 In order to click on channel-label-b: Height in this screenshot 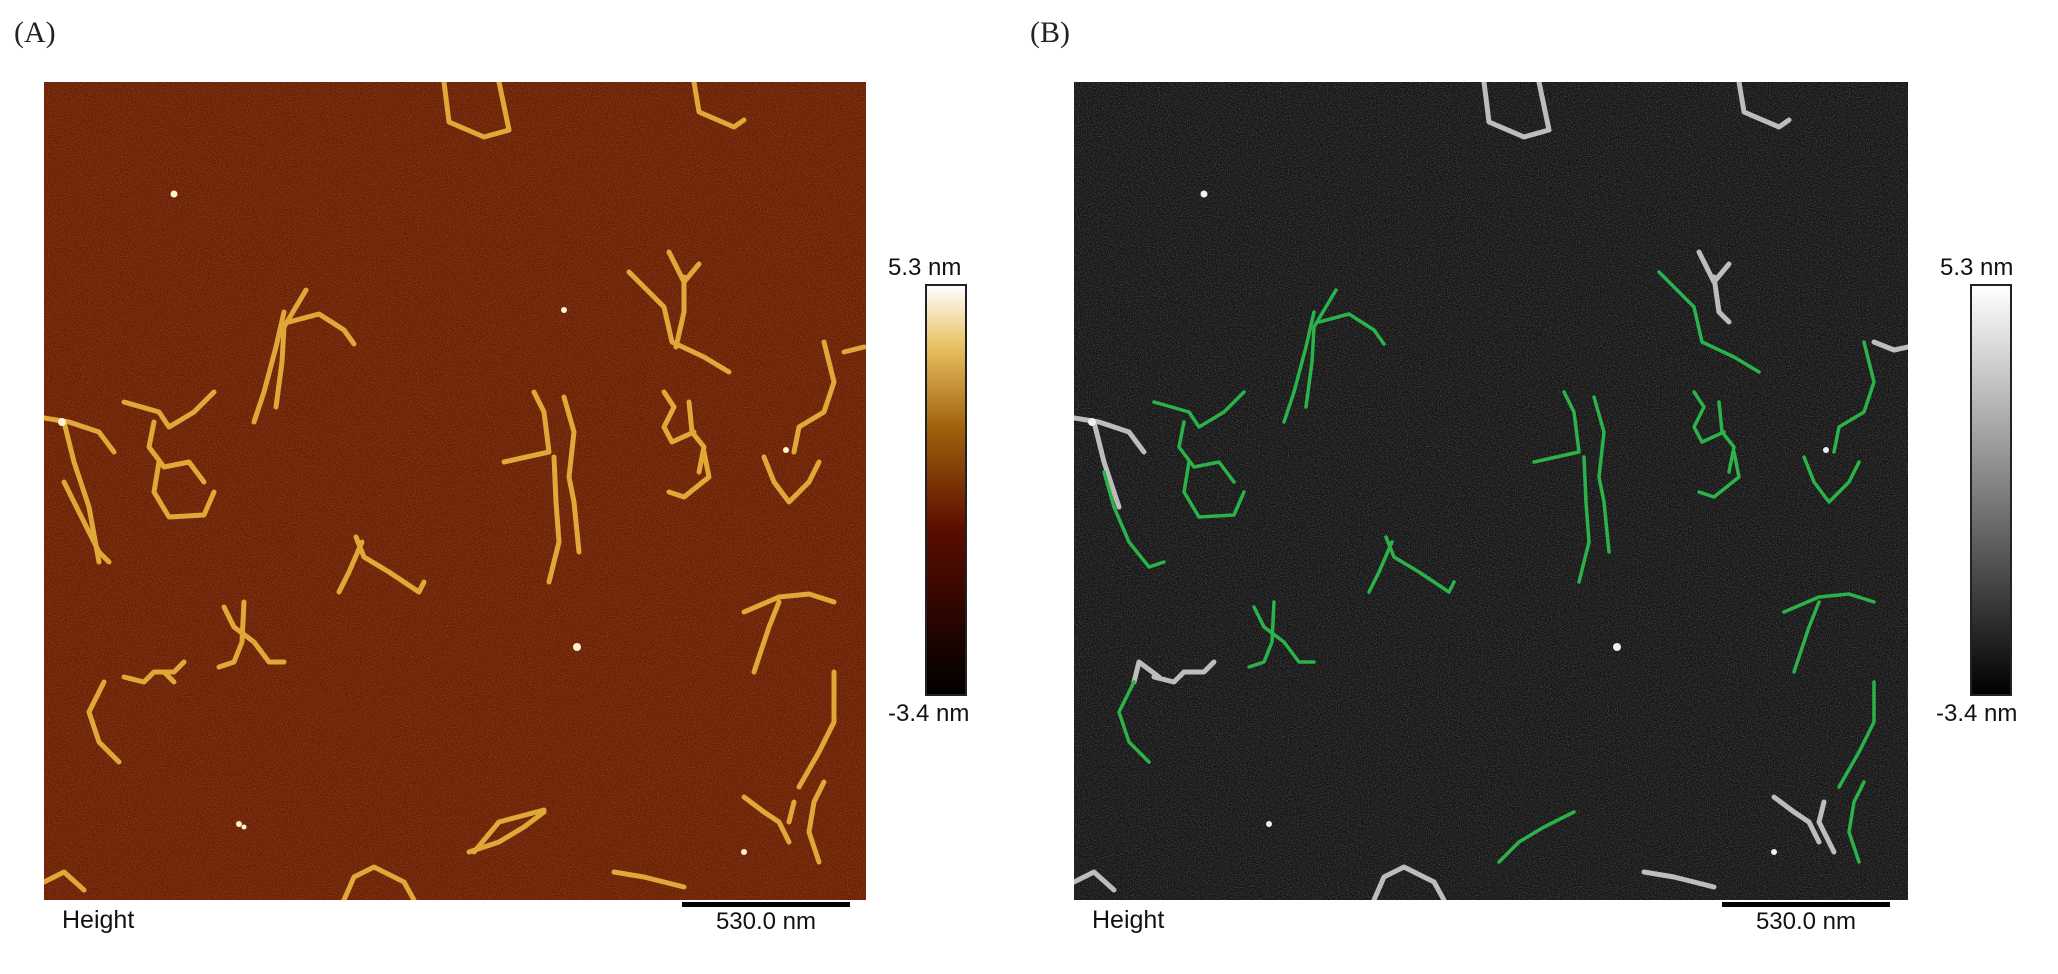, I will do `click(1128, 920)`.